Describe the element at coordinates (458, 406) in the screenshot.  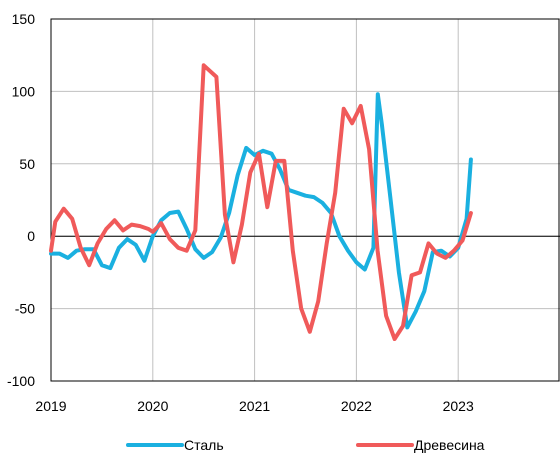
I see `x-tick-label: 2023` at that location.